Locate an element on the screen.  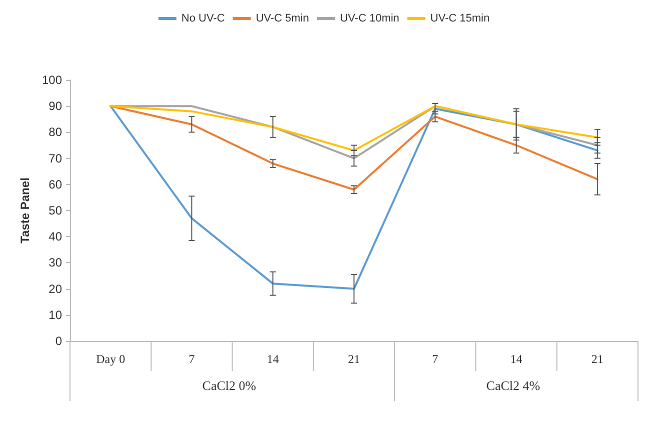
y-tick-label: 100 is located at coordinates (52, 80).